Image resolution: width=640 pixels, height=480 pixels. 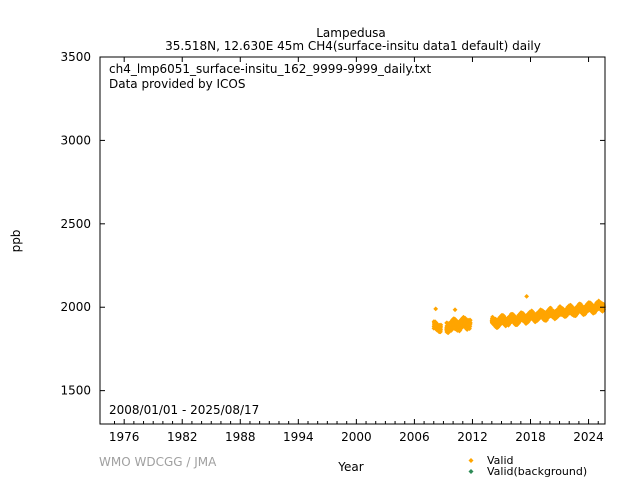 What do you see at coordinates (75, 391) in the screenshot?
I see `y-tick-label: 1500` at bounding box center [75, 391].